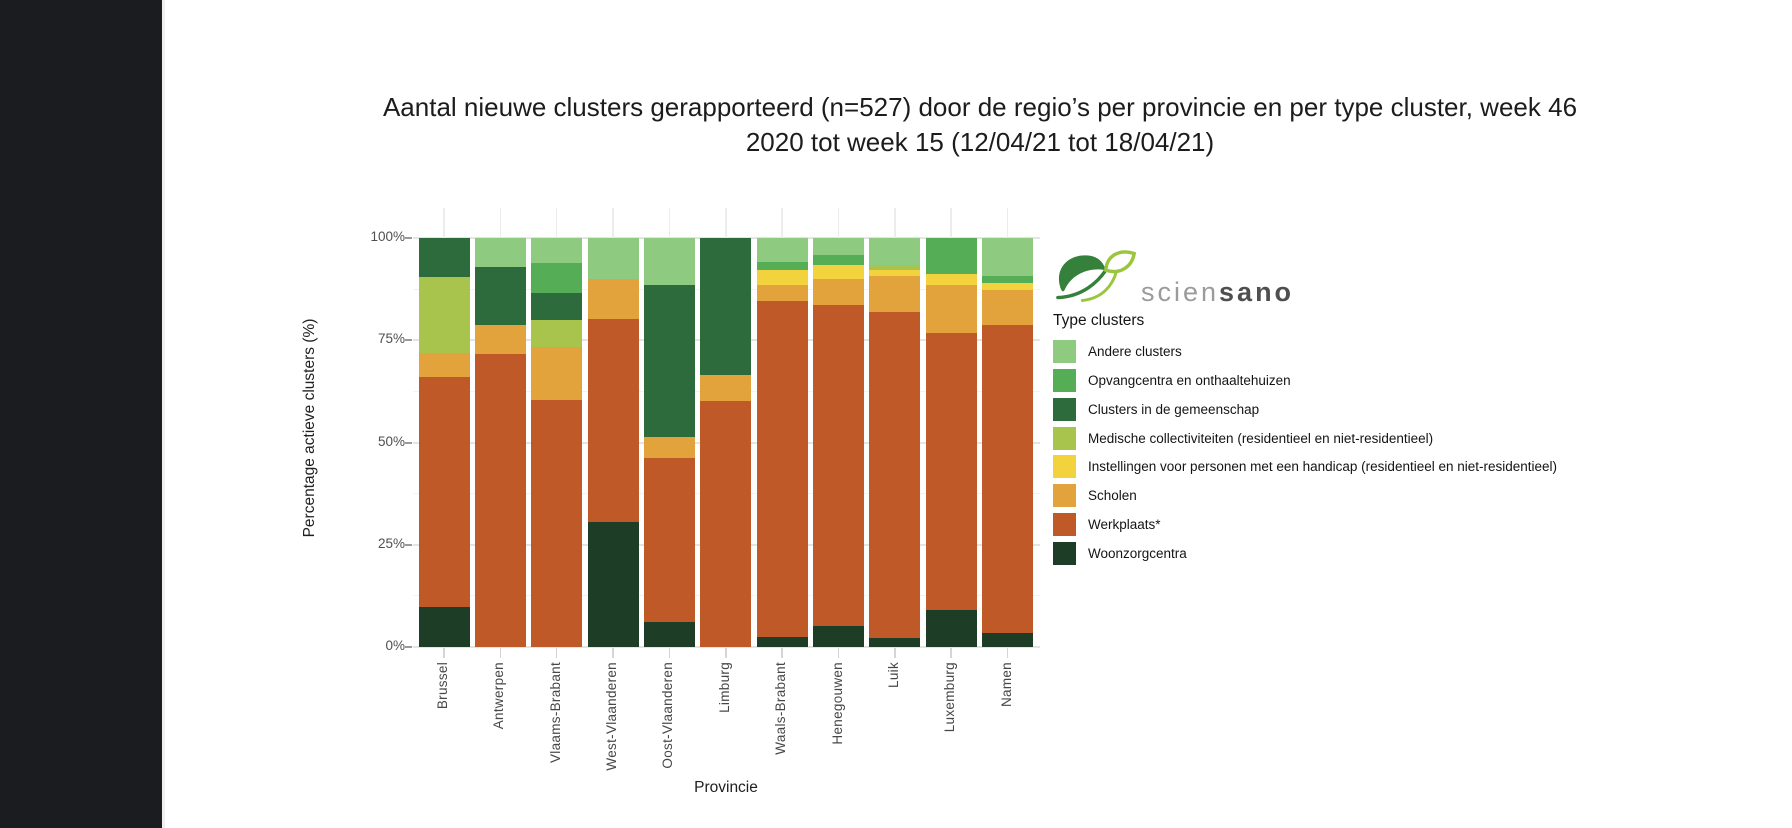 This screenshot has width=1792, height=828. What do you see at coordinates (950, 697) in the screenshot?
I see `x-tick-label-luxemburg: Luxemburg` at bounding box center [950, 697].